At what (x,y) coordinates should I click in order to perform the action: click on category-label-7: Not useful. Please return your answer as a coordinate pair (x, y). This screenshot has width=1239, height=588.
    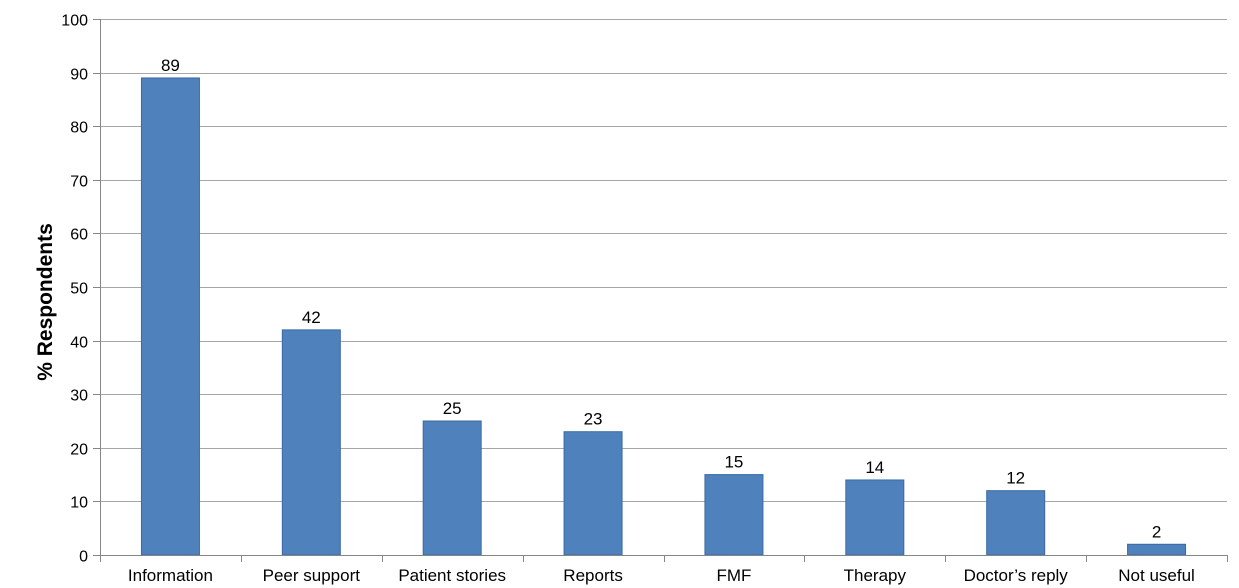
    Looking at the image, I should click on (1156, 575).